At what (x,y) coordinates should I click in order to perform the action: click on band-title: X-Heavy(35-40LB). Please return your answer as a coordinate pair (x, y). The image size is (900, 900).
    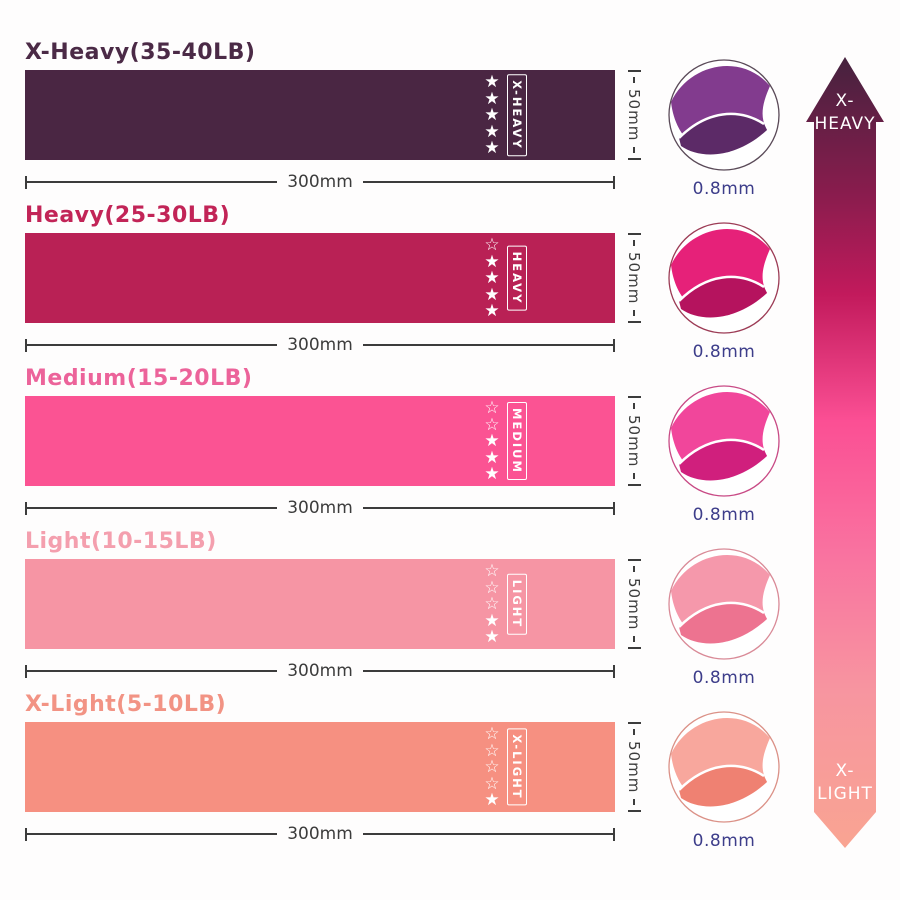
    Looking at the image, I should click on (140, 52).